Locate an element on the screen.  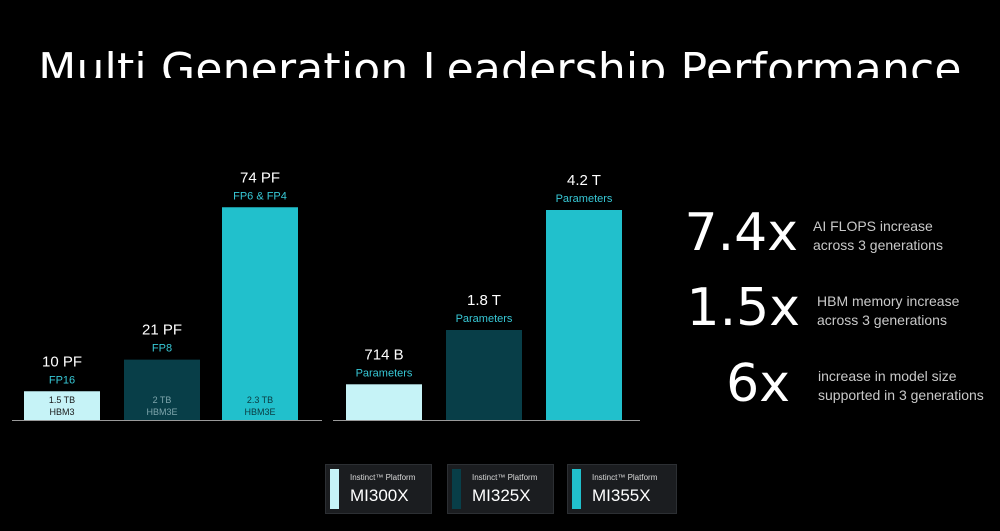
stat-line1: AI FLOPS increase is located at coordinates (873, 226).